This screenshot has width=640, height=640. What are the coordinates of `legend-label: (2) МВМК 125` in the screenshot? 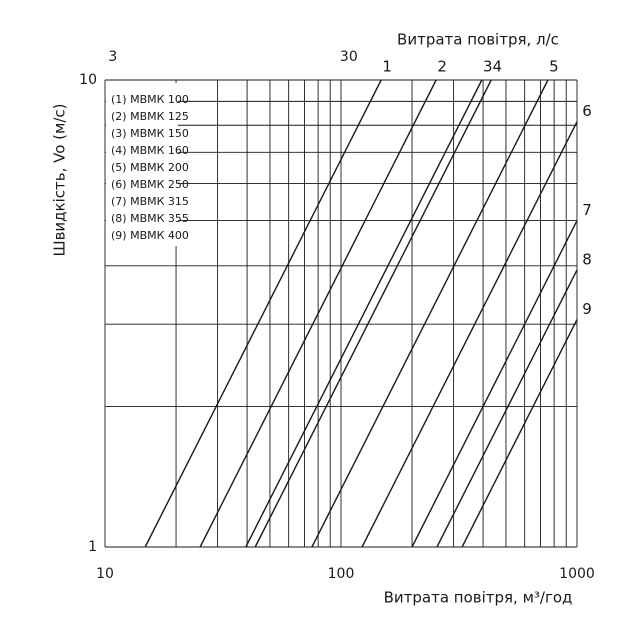 It's located at (150, 116).